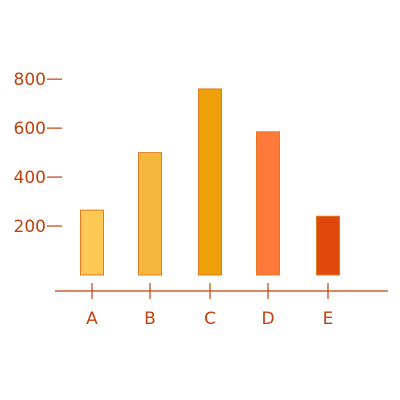 This screenshot has width=400, height=400. Describe the element at coordinates (30, 129) in the screenshot. I see `y-tick-label: 600` at that location.